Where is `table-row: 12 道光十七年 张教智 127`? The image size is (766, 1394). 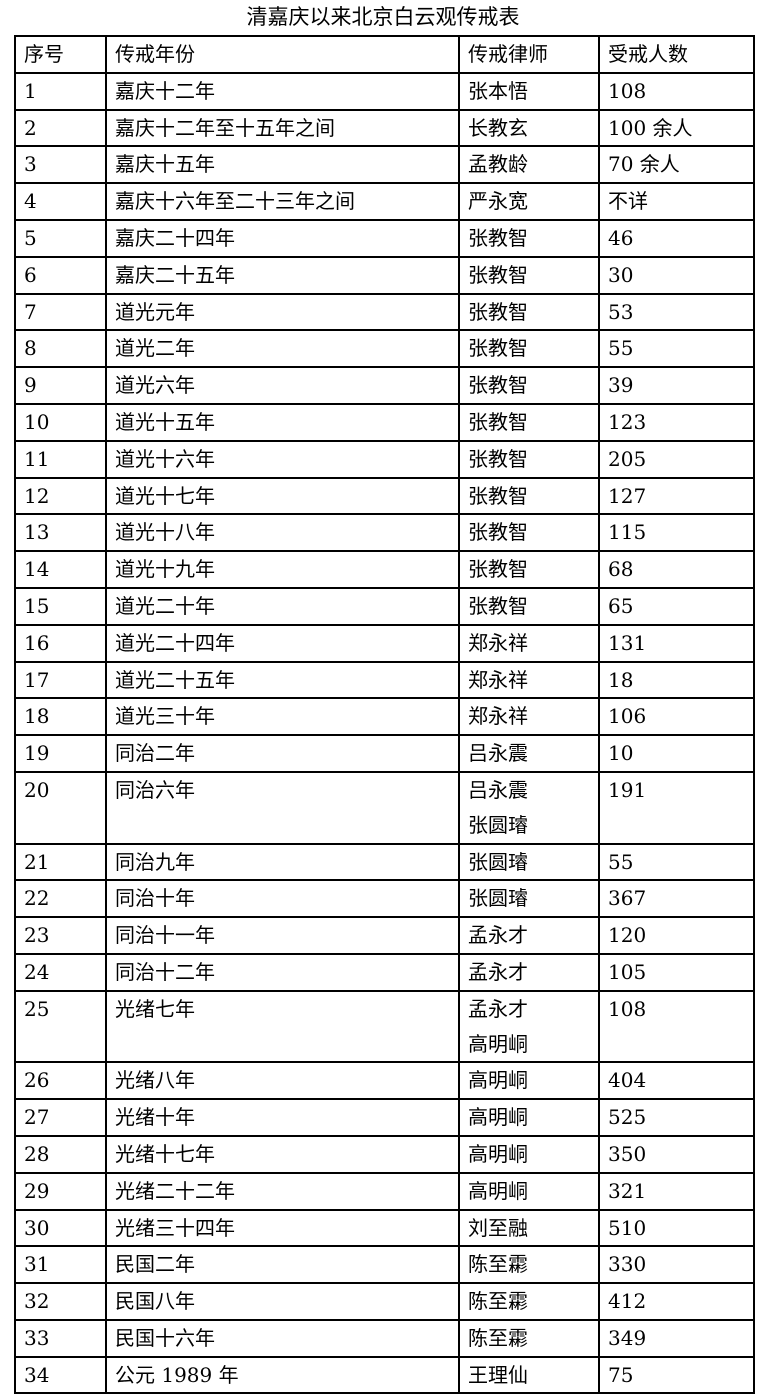 table-row: 12 道光十七年 张教智 127 is located at coordinates (384, 496).